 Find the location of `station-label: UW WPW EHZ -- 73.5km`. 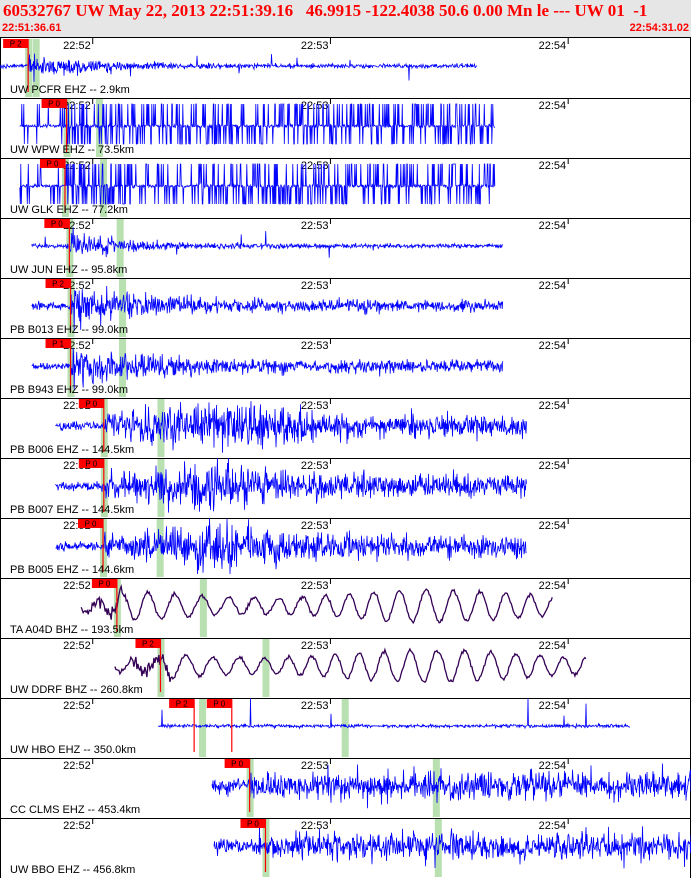

station-label: UW WPW EHZ -- 73.5km is located at coordinates (72, 150).